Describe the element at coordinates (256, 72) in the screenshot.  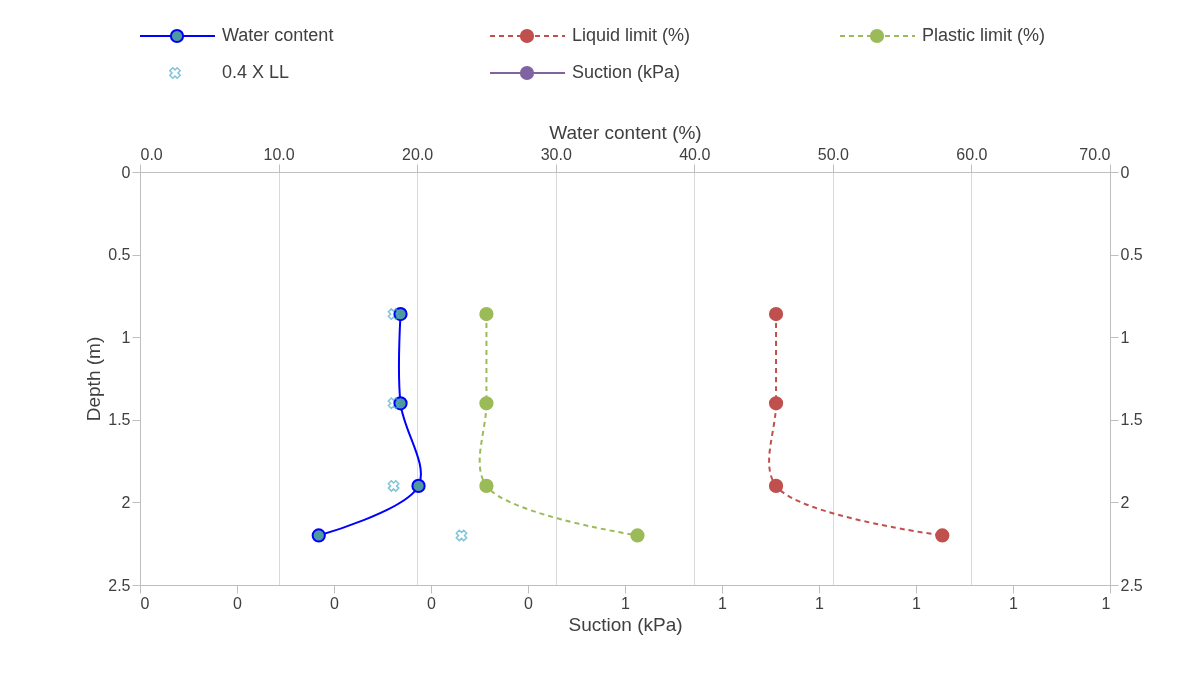
I see `legend-label: 0.4 X LL` at that location.